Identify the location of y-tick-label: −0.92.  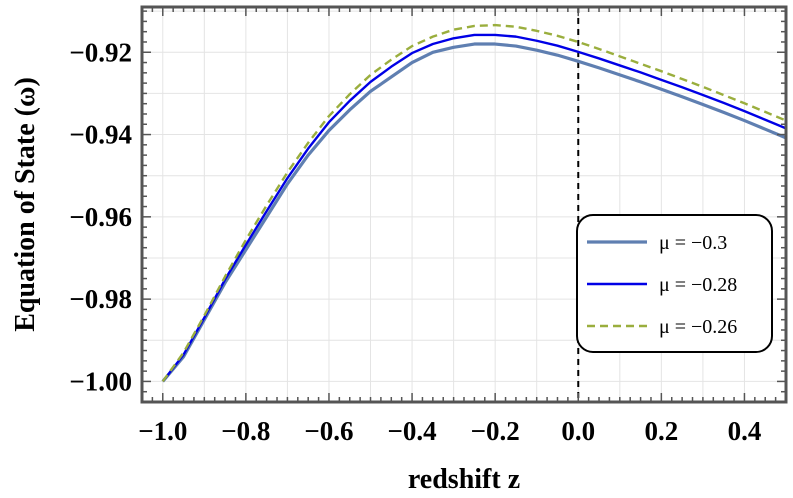
(100, 52).